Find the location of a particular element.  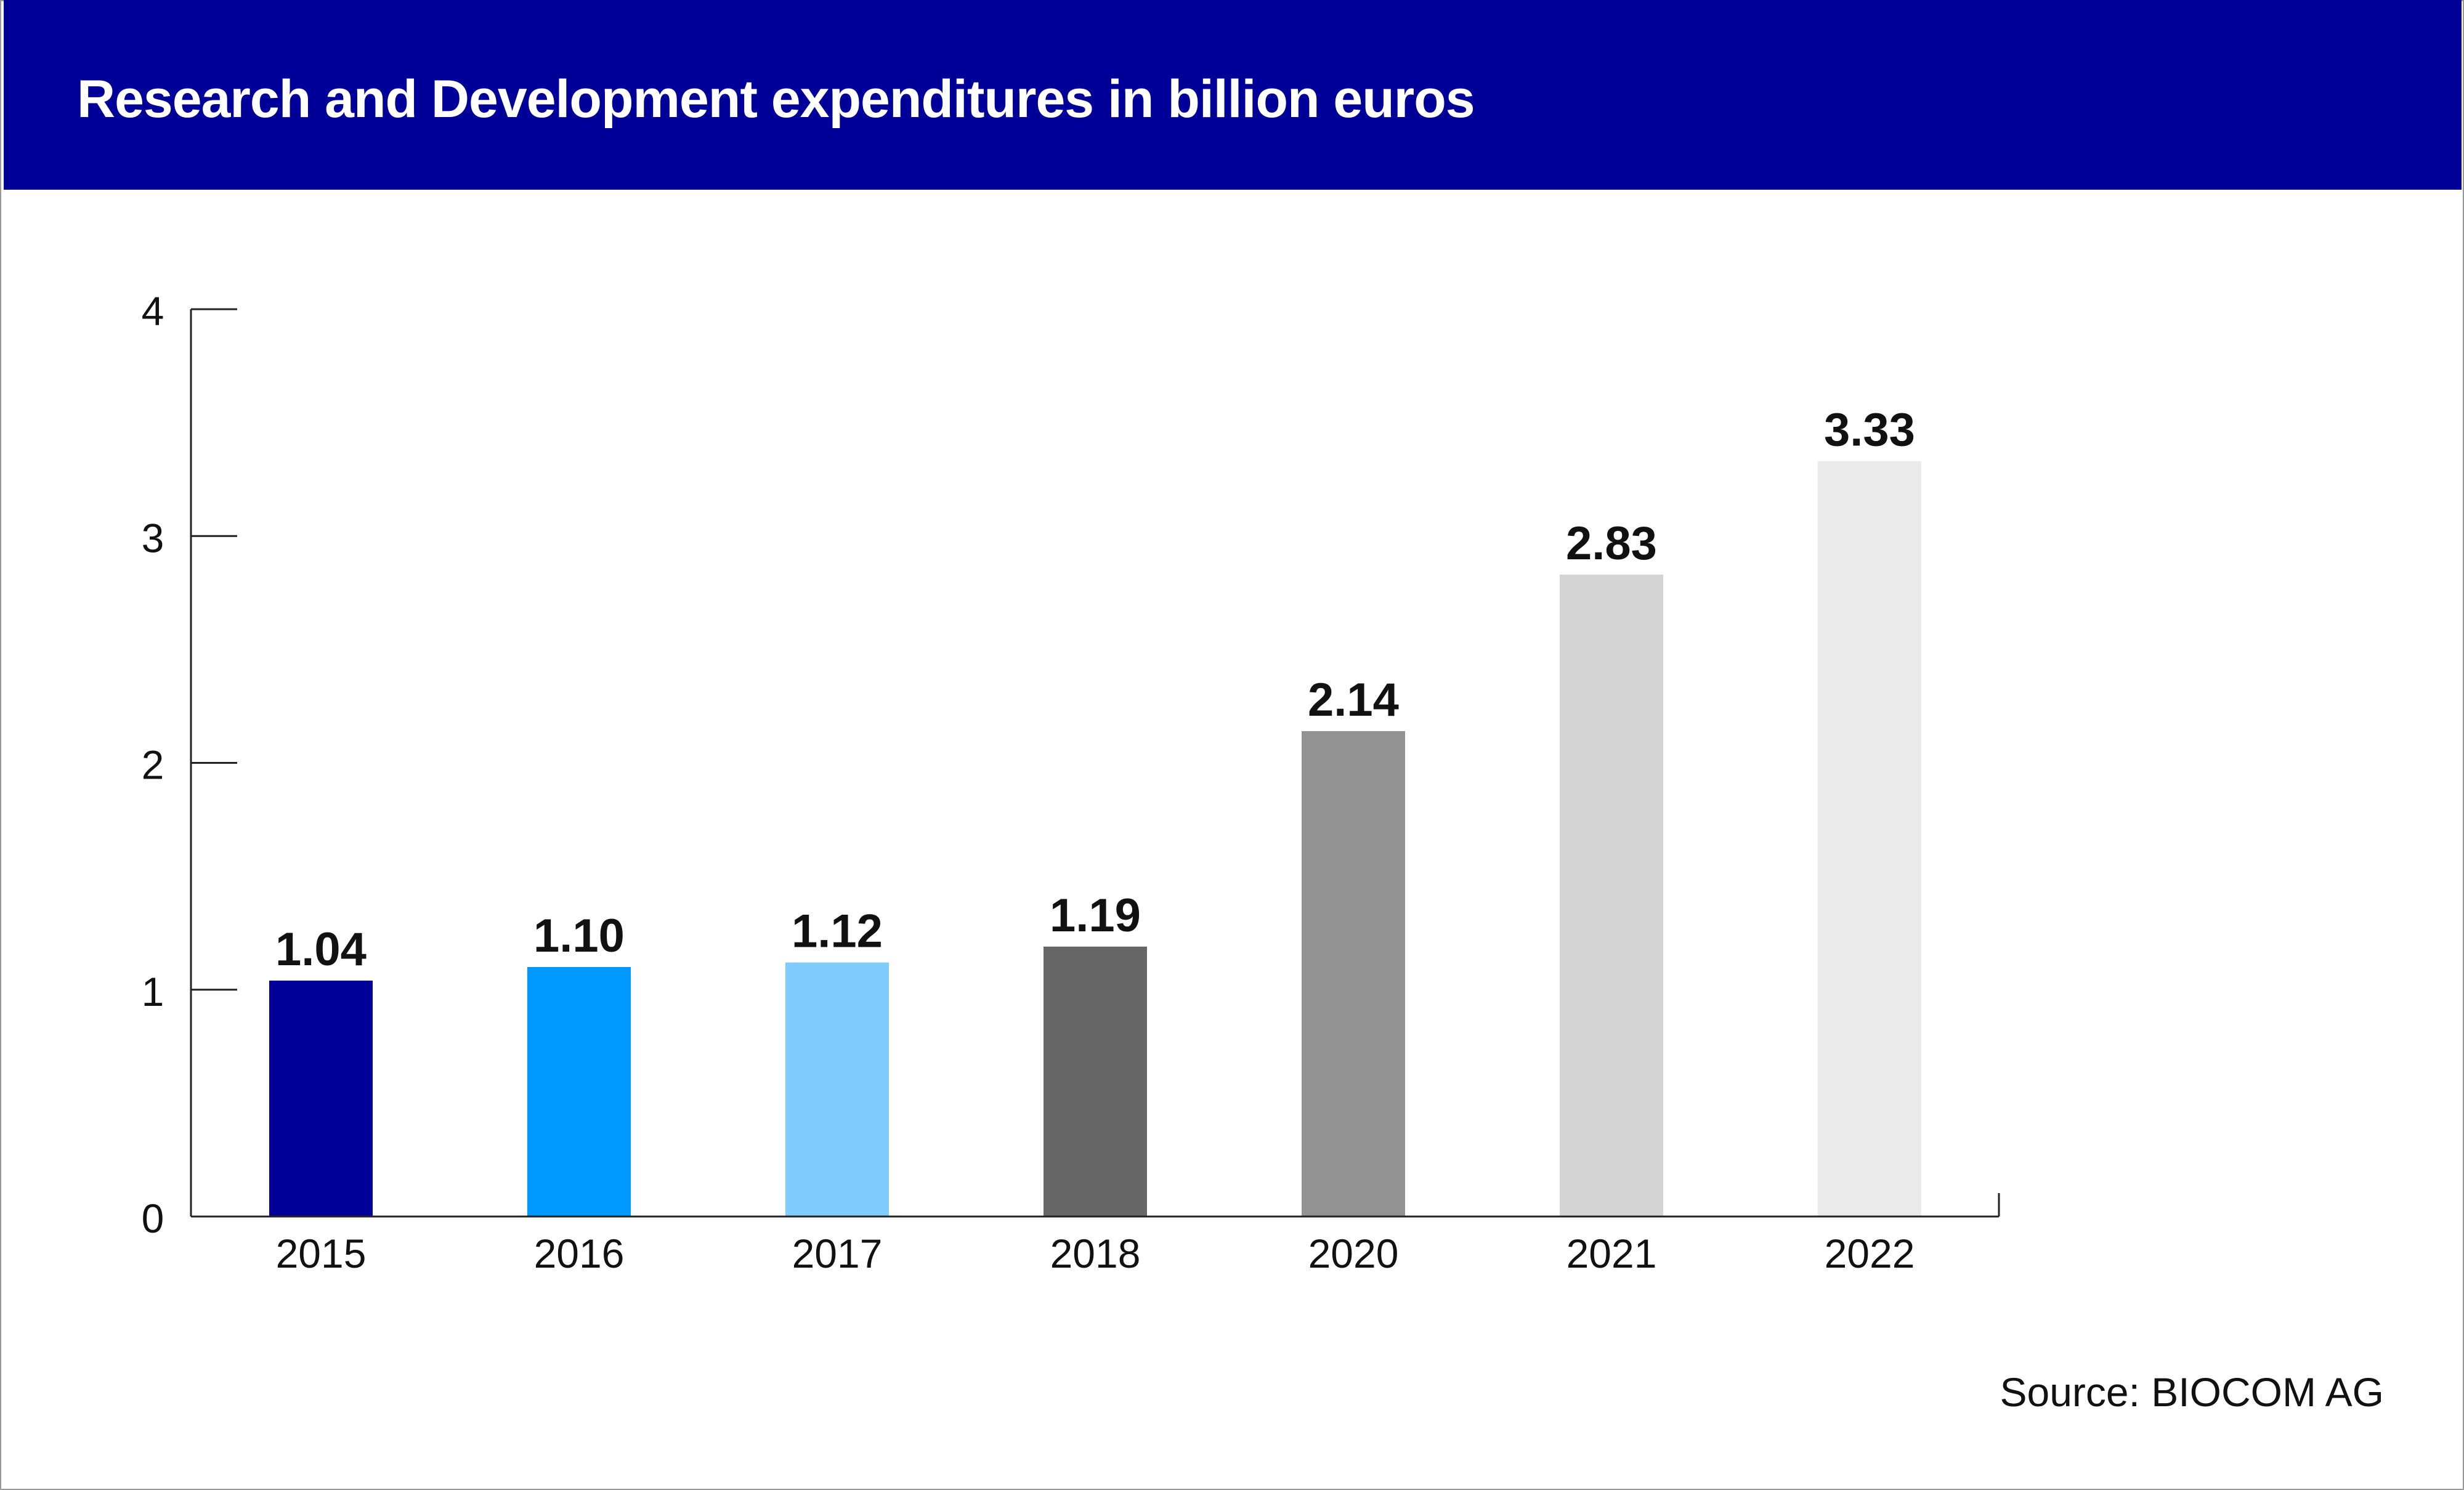

bar-2018 is located at coordinates (1095, 1081).